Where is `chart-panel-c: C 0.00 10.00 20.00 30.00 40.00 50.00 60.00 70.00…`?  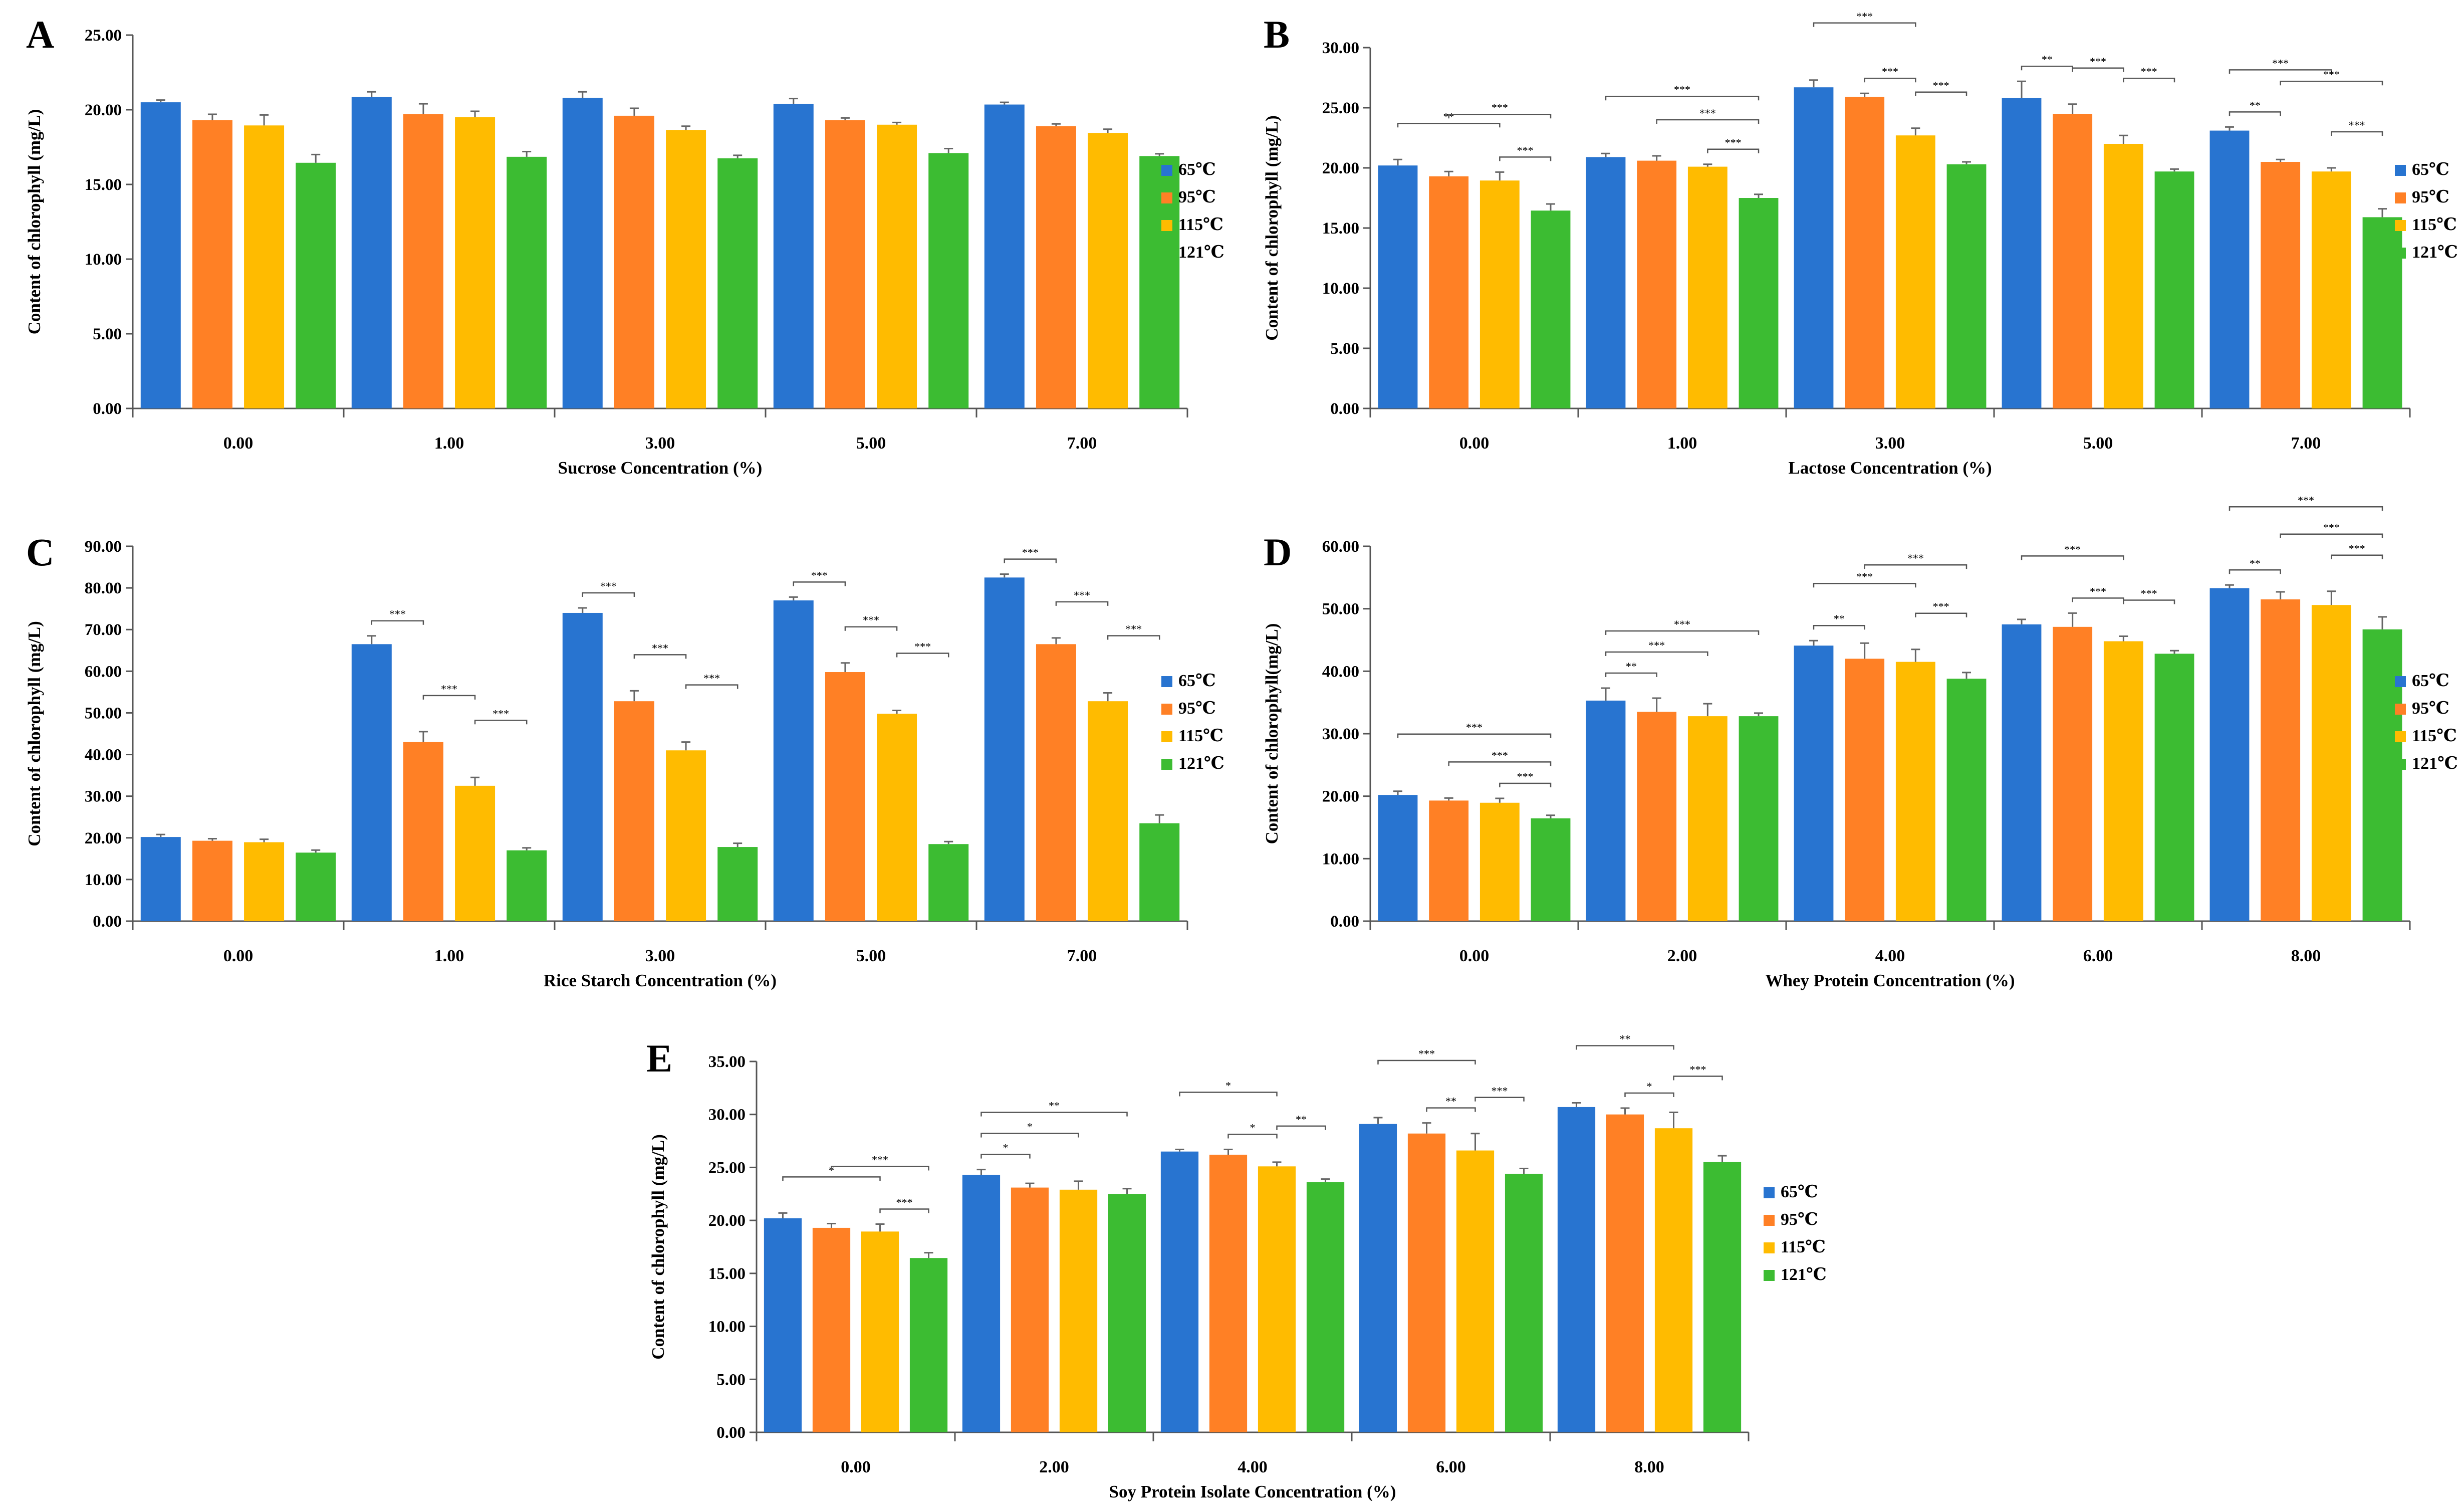
chart-panel-c: C 0.00 10.00 20.00 30.00 40.00 50.00 60.00 70.00… is located at coordinates (624, 760).